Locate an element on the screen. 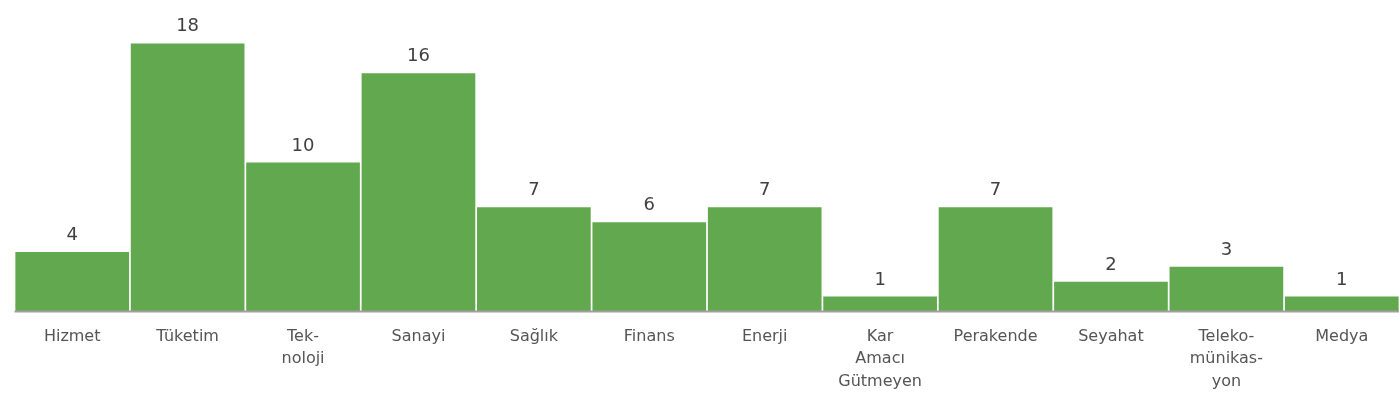  data-label: 16 is located at coordinates (418, 55).